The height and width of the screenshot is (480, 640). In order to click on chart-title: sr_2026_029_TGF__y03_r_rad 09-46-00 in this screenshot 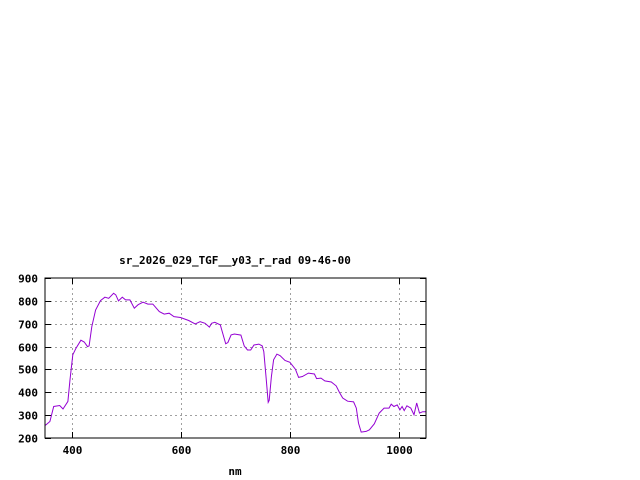, I will do `click(235, 260)`.